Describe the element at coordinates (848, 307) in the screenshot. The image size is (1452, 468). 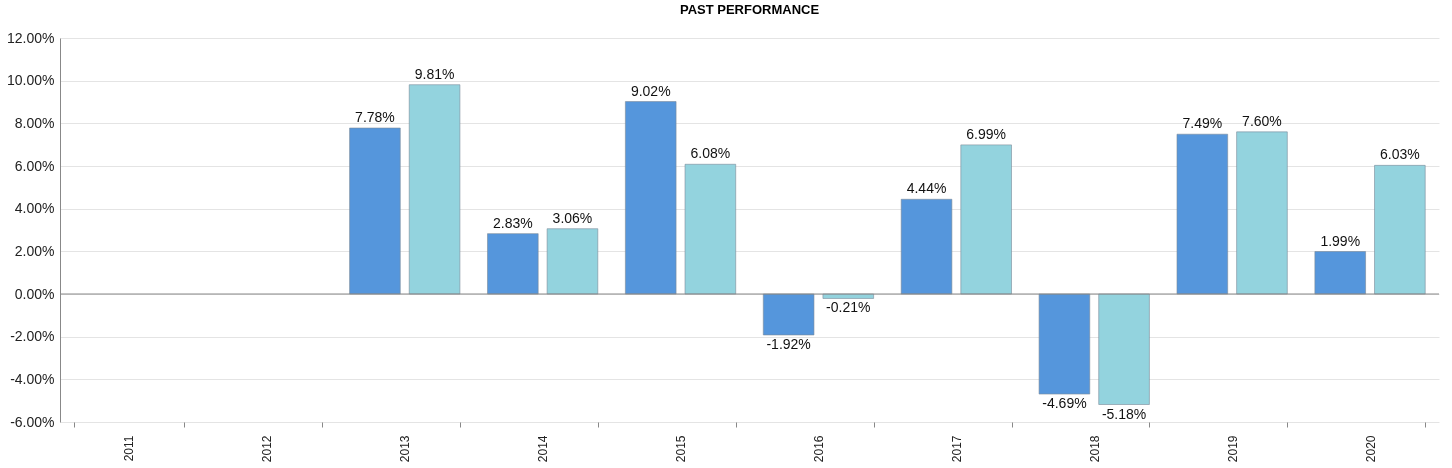
I see `data-label: -0.21%` at that location.